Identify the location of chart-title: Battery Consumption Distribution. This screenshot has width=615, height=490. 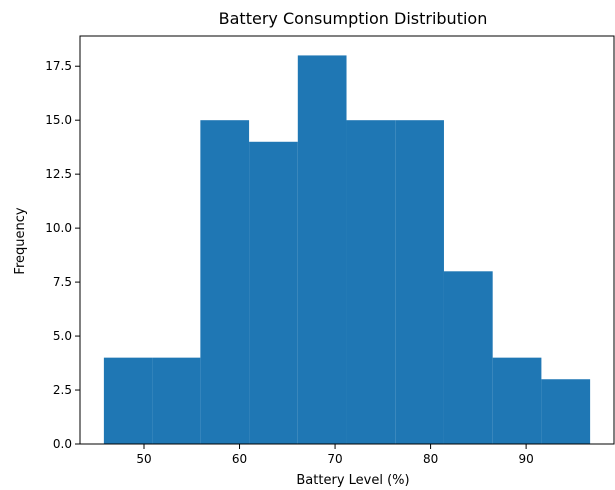
(353, 18).